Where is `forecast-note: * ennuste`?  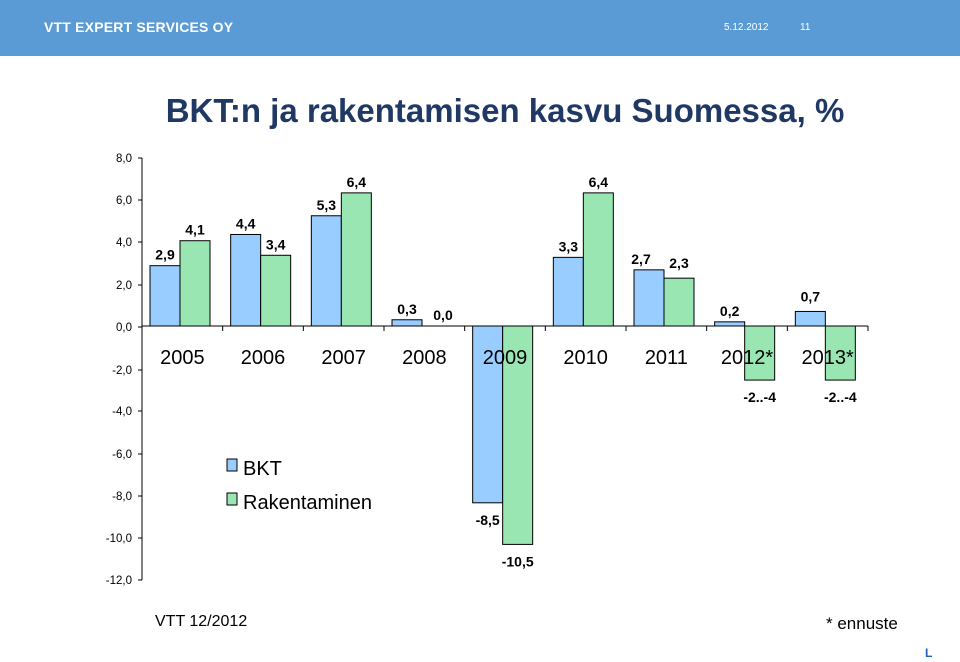 forecast-note: * ennuste is located at coordinates (862, 623).